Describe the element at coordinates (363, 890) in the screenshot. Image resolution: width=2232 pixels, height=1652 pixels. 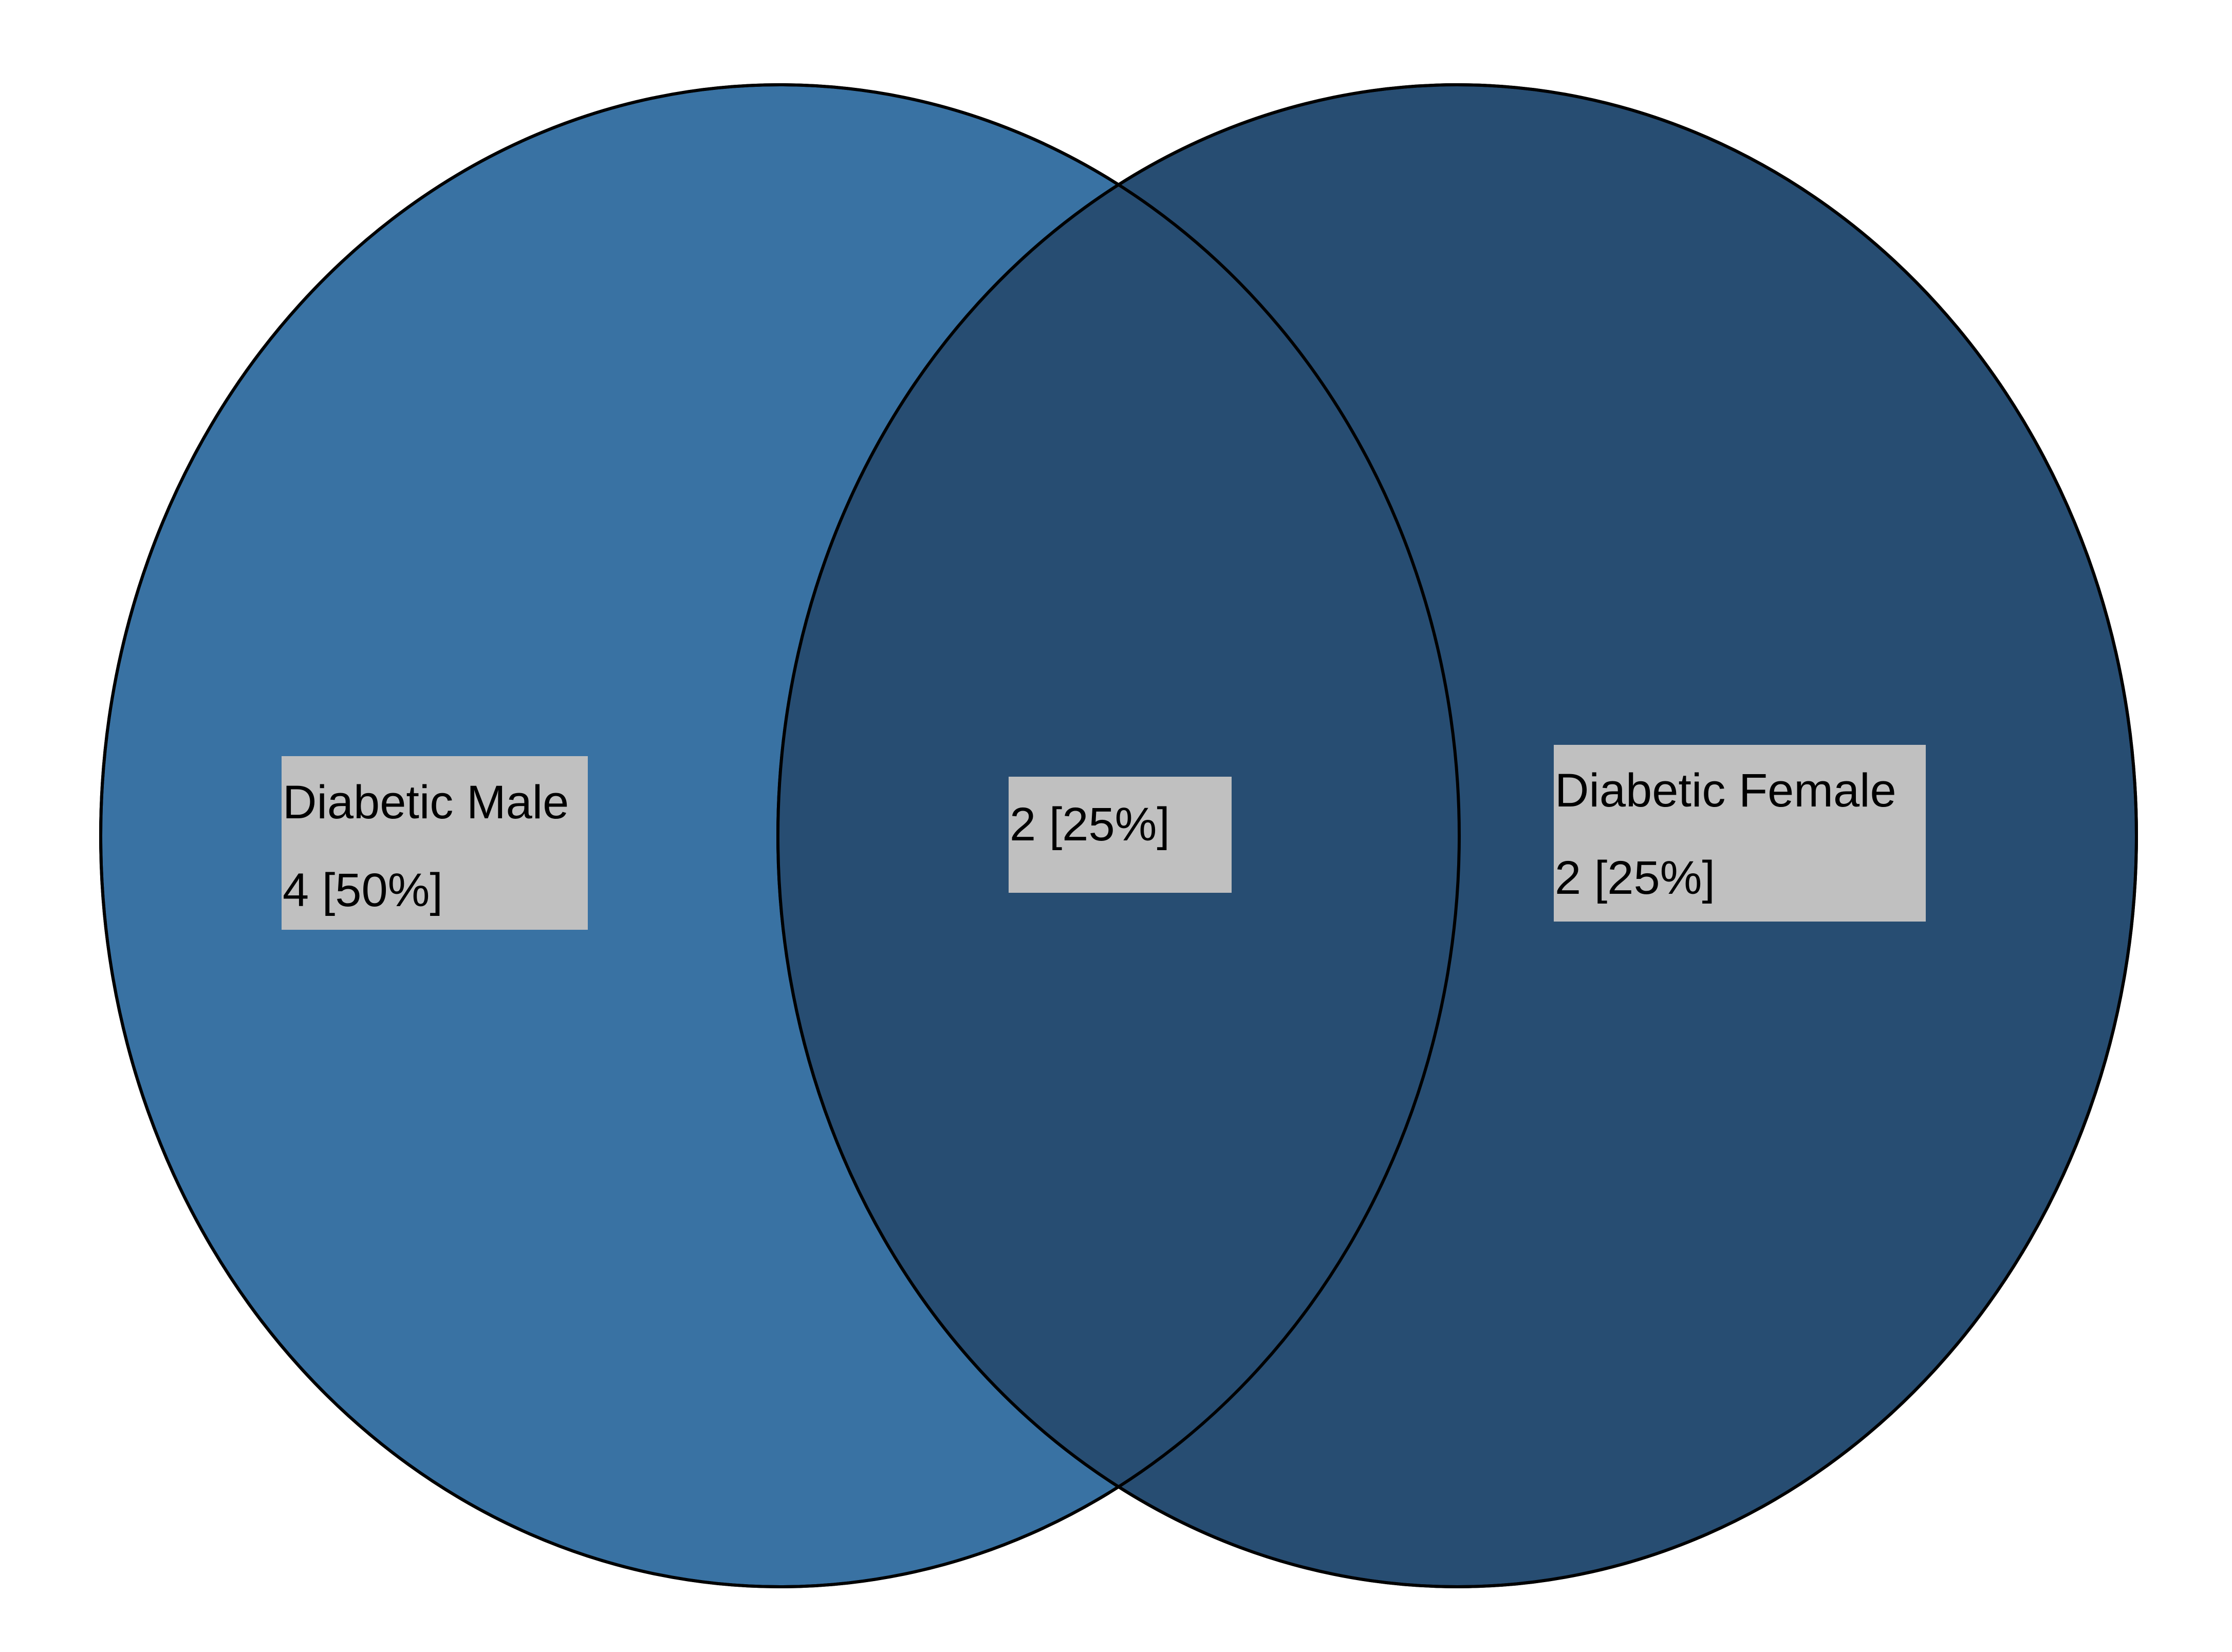
I see `label-diabetic-male-count: 4 [50%]` at that location.